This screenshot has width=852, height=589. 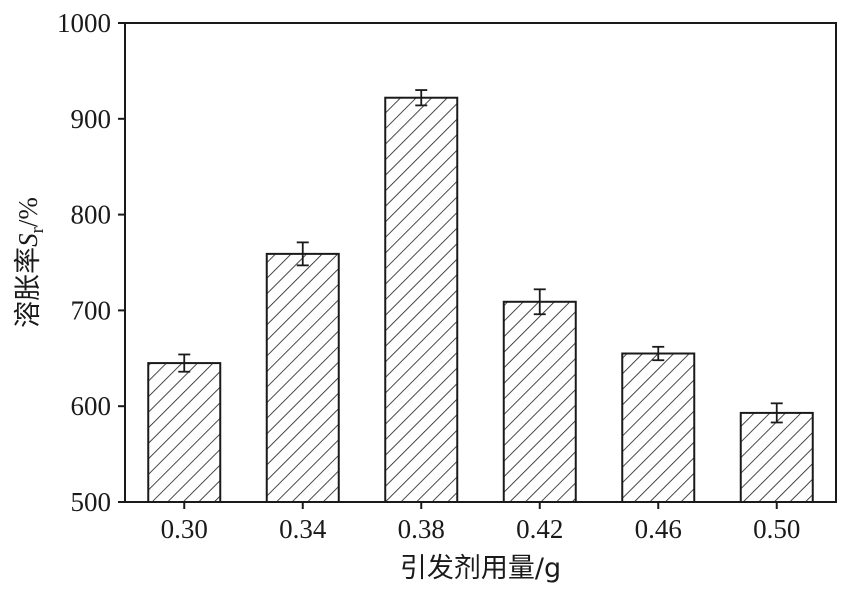 What do you see at coordinates (91, 310) in the screenshot?
I see `y-tick-label-700: 700` at bounding box center [91, 310].